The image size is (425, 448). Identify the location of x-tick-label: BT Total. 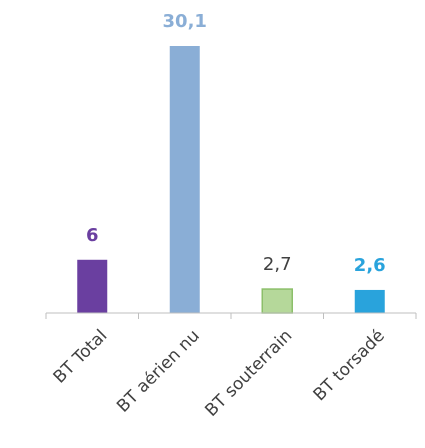
(81, 357).